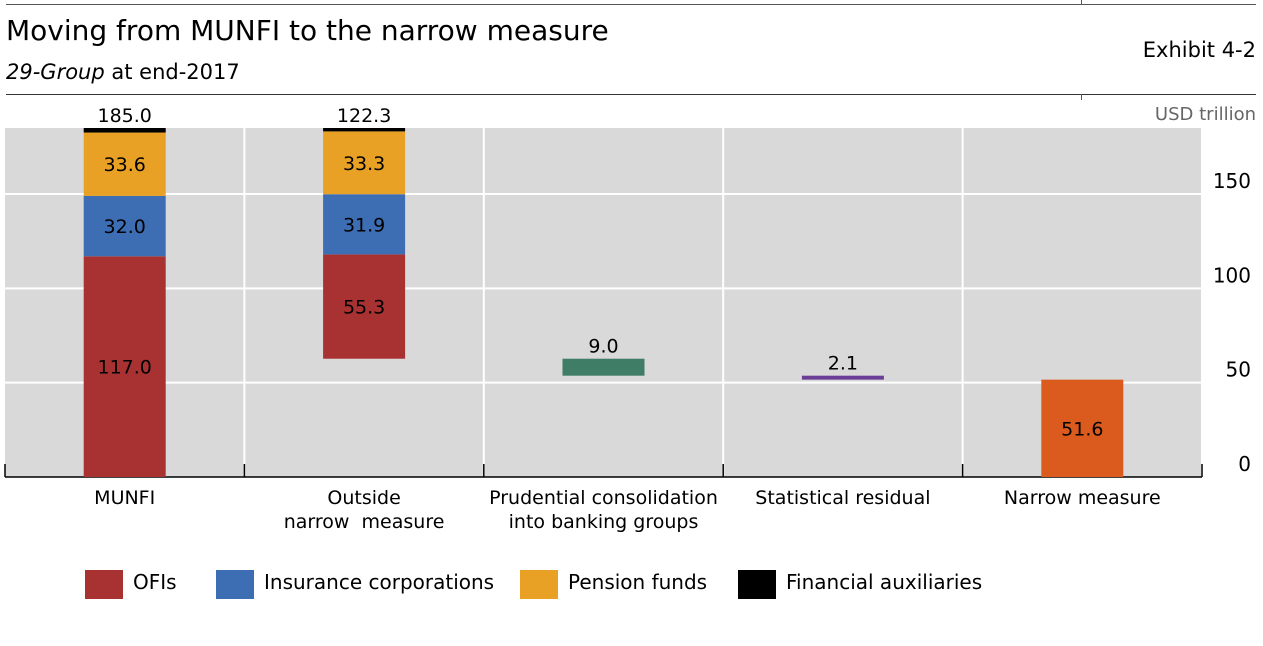 The width and height of the screenshot is (1263, 646). I want to click on y-tick-label: 0, so click(1244, 464).